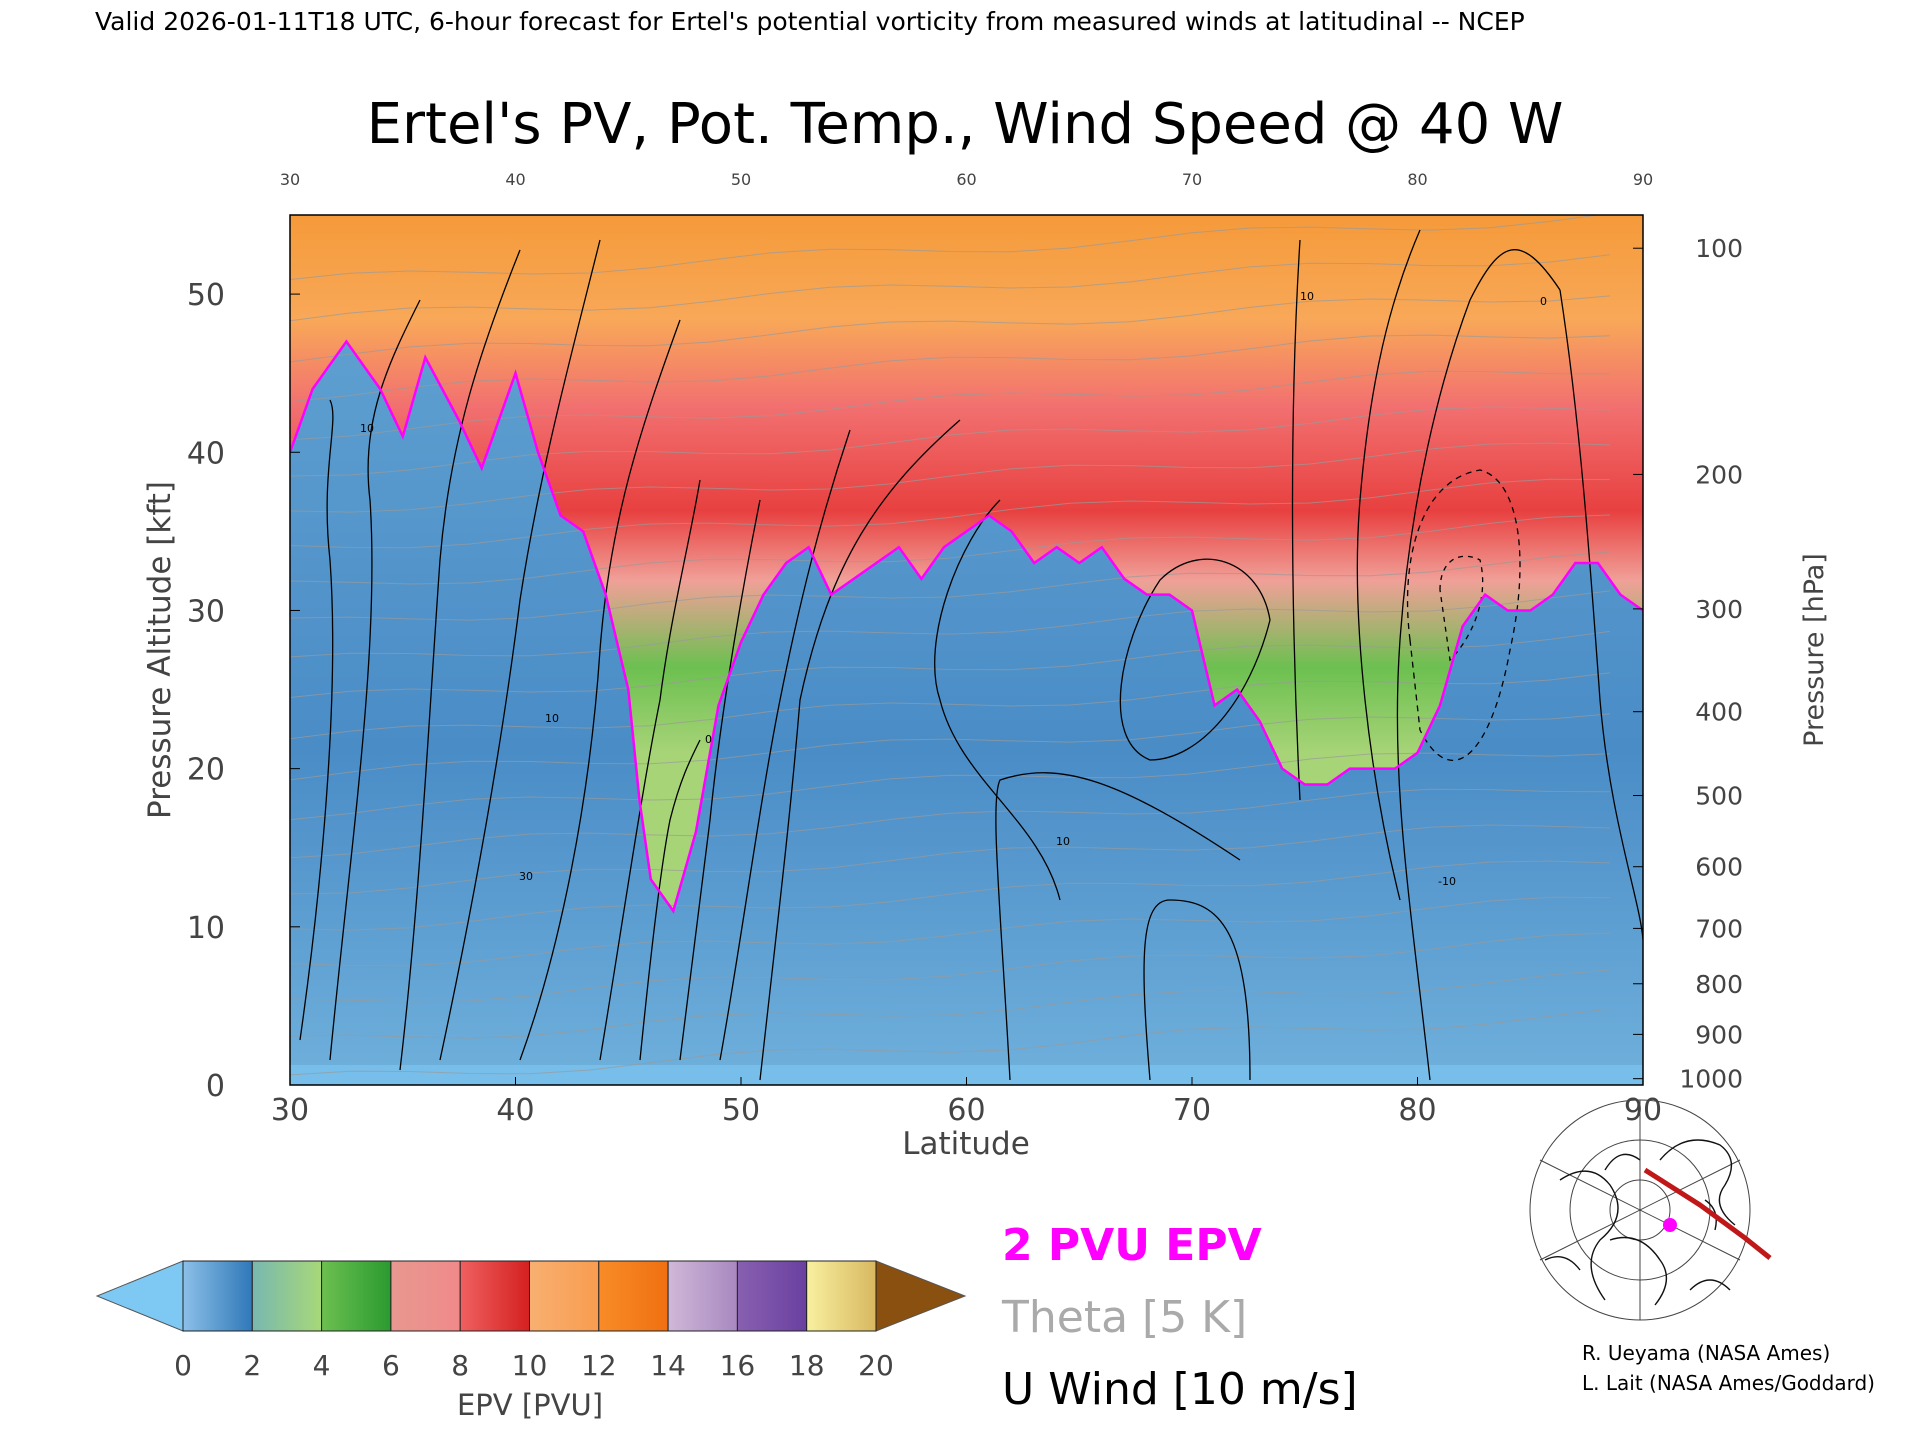  I want to click on colorbar-tick-label: 14, so click(668, 1365).